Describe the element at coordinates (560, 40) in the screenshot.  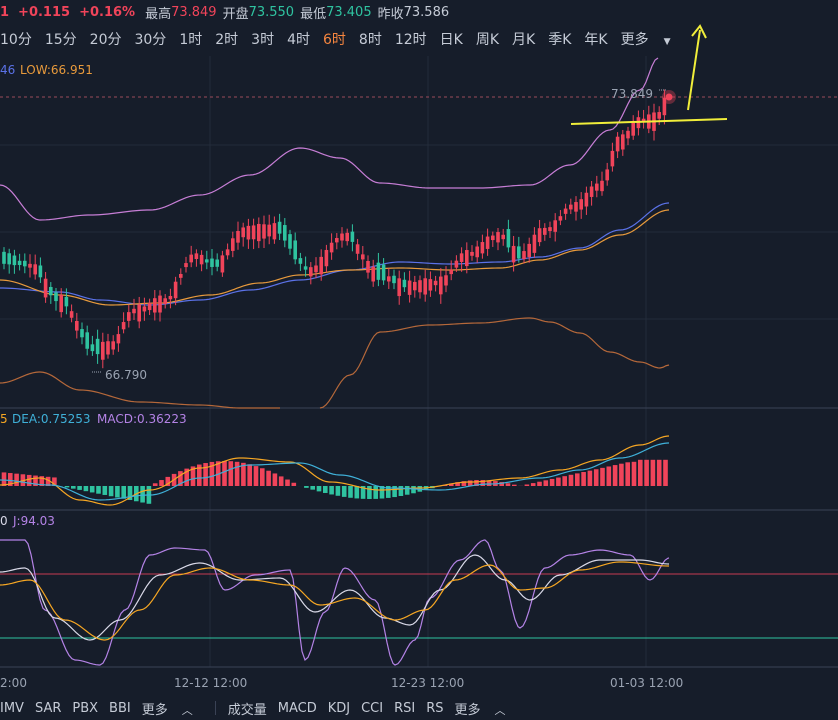
I see `period-tab: 季K` at that location.